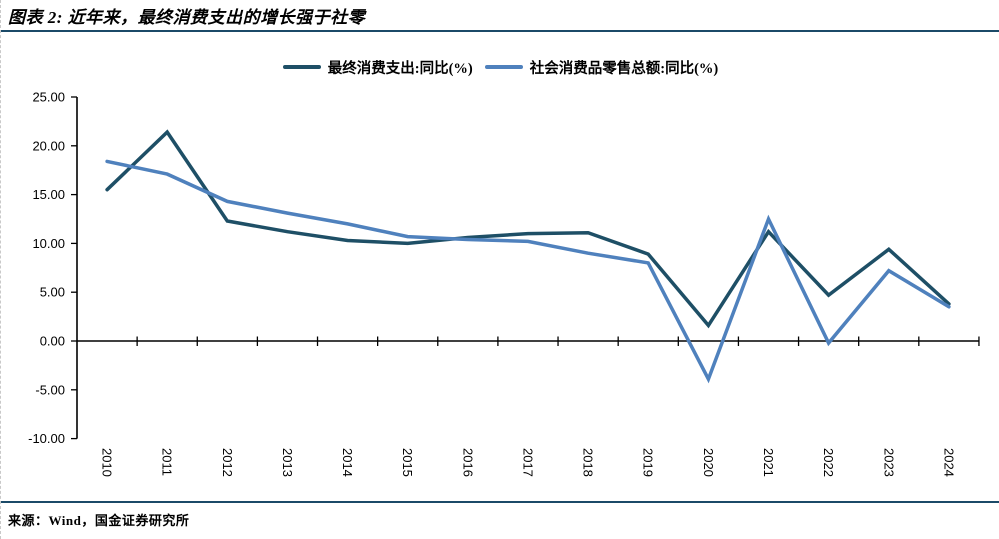 This screenshot has width=999, height=539. What do you see at coordinates (287, 462) in the screenshot?
I see `svg-text: 2013` at bounding box center [287, 462].